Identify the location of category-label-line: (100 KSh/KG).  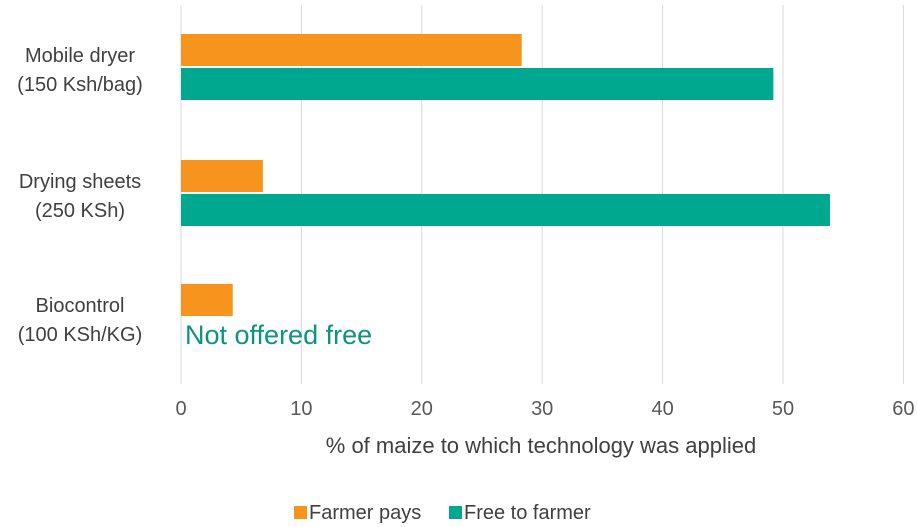
(80, 335).